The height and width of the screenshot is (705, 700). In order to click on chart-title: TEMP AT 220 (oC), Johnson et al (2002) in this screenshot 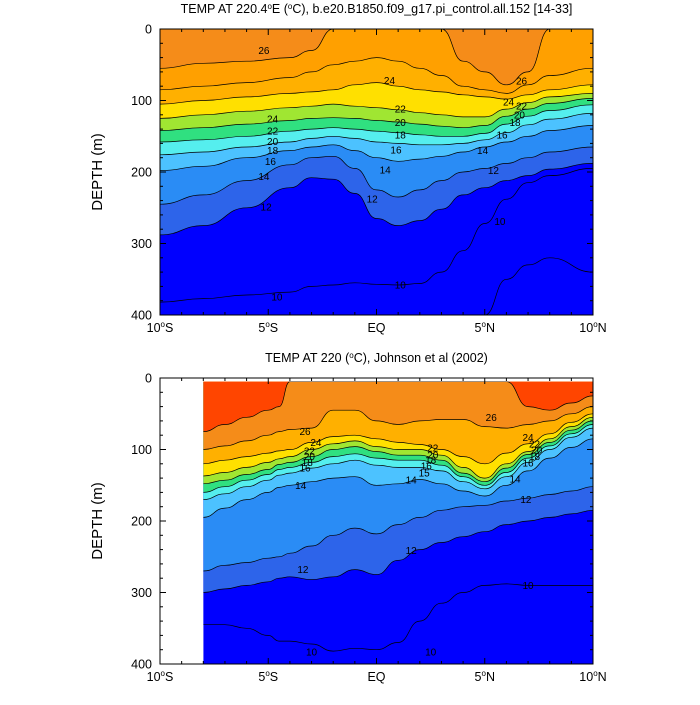, I will do `click(376, 358)`.